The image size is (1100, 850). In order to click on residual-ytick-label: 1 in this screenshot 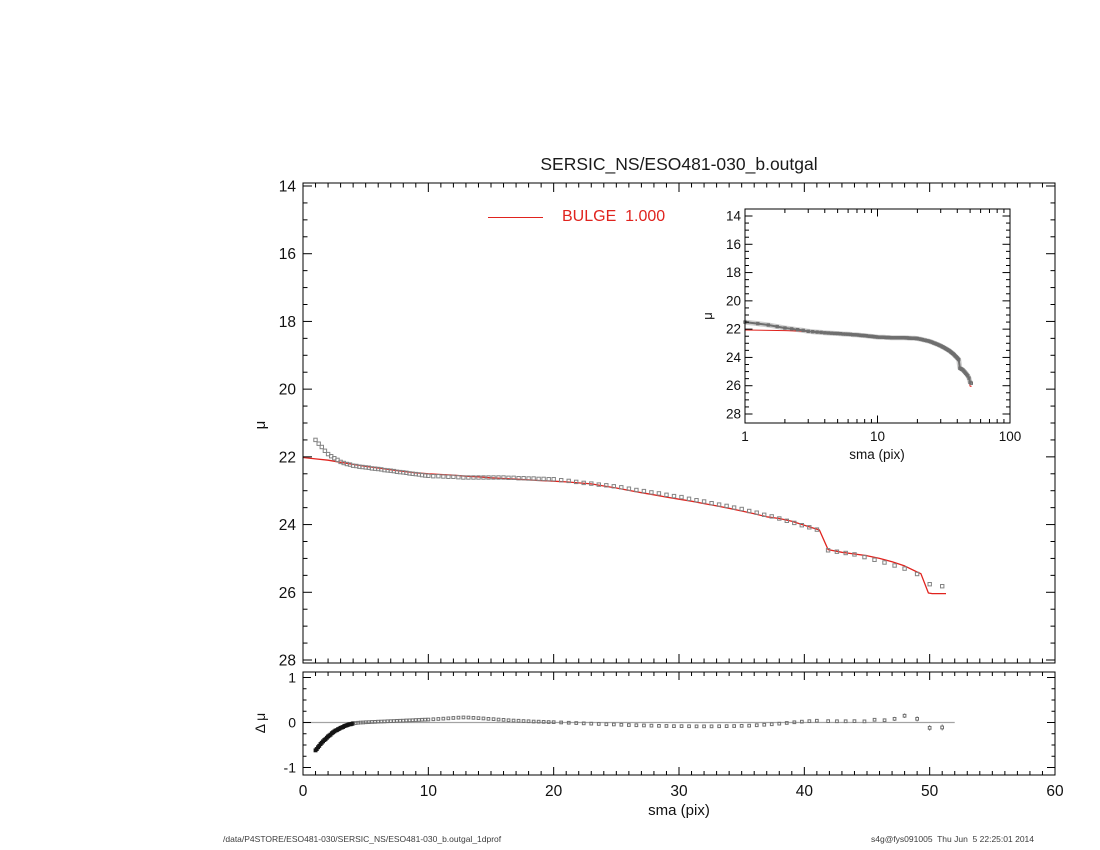, I will do `click(292, 678)`.